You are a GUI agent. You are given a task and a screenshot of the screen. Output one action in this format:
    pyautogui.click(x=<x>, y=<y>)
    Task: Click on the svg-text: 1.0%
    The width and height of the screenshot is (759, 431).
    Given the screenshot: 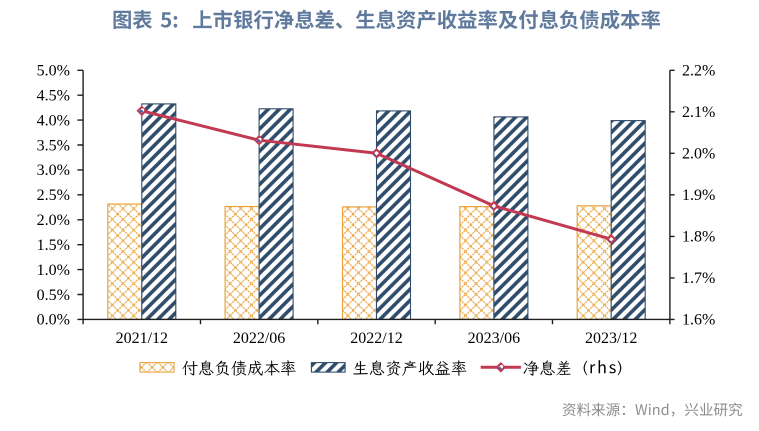 What is the action you would take?
    pyautogui.click(x=53, y=270)
    